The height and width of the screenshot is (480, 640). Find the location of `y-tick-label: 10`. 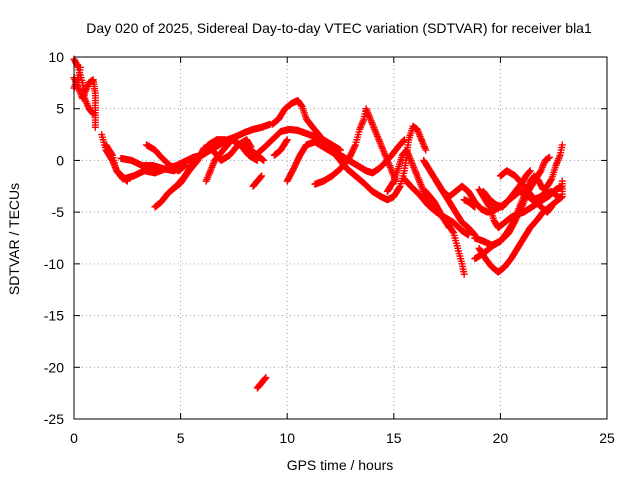

y-tick-label: 10 is located at coordinates (56, 57).